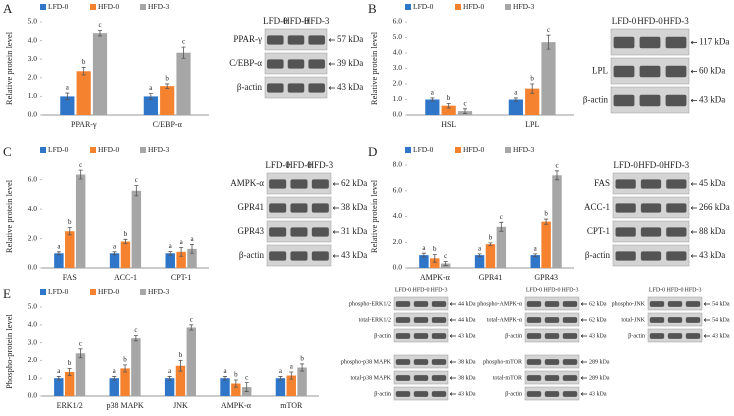 The image size is (734, 416). Describe the element at coordinates (467, 362) in the screenshot. I see `size-label: 38 kDa` at that location.